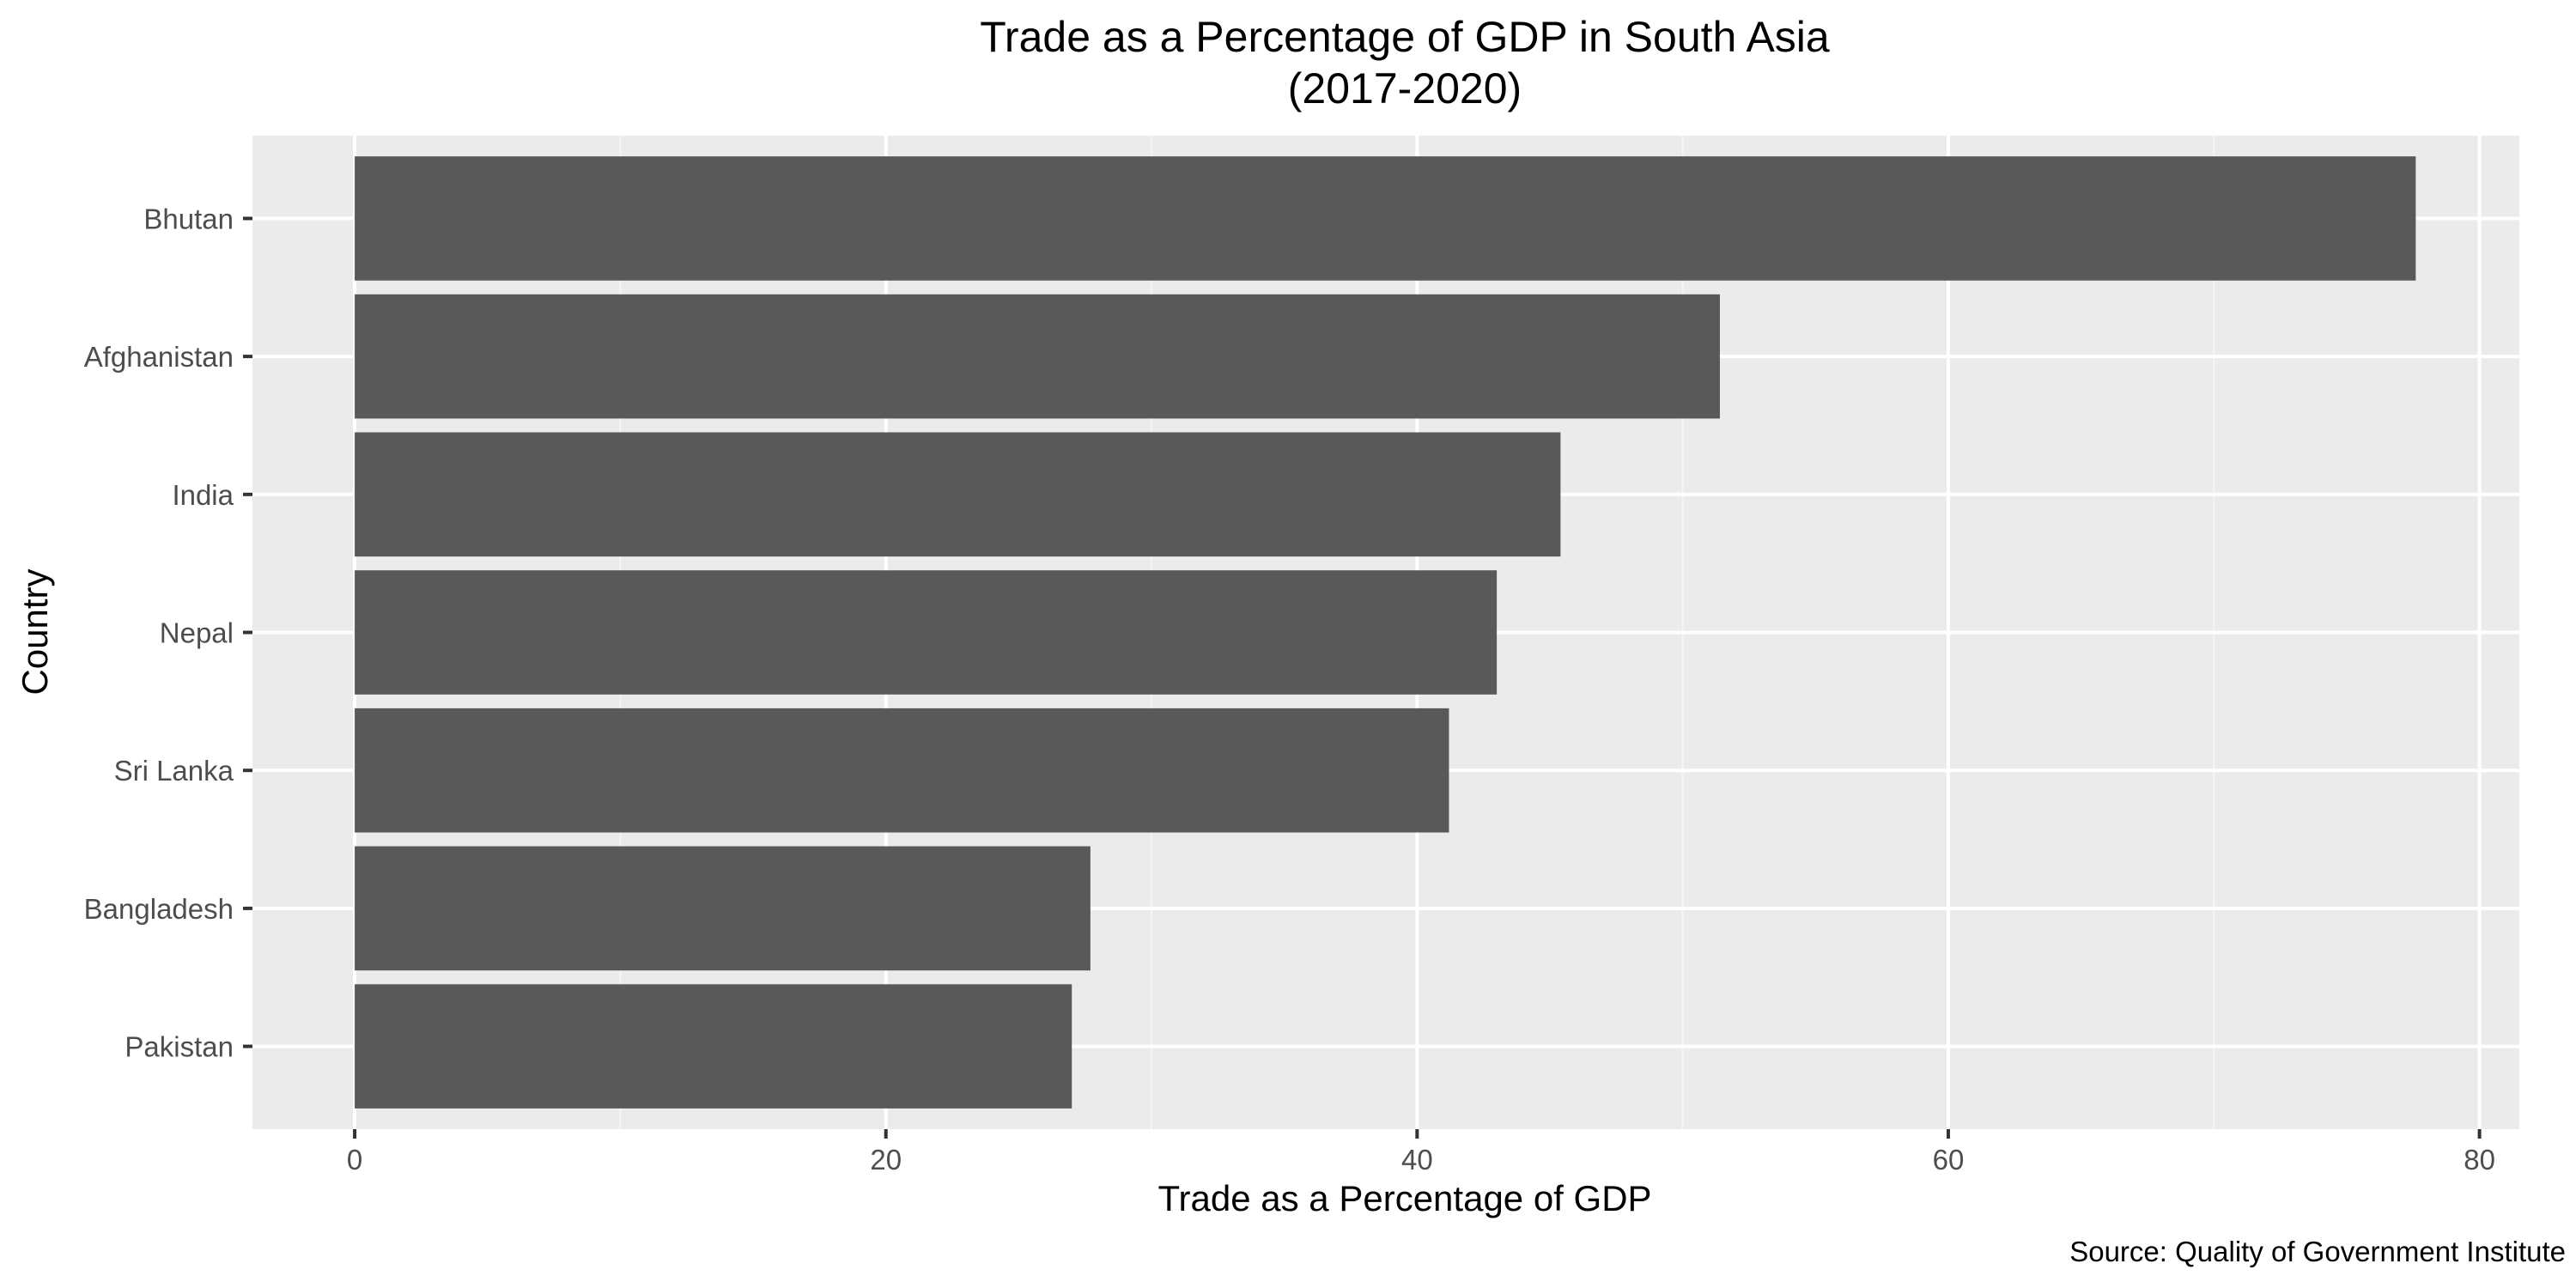  What do you see at coordinates (203, 495) in the screenshot?
I see `y-tick-label: India` at bounding box center [203, 495].